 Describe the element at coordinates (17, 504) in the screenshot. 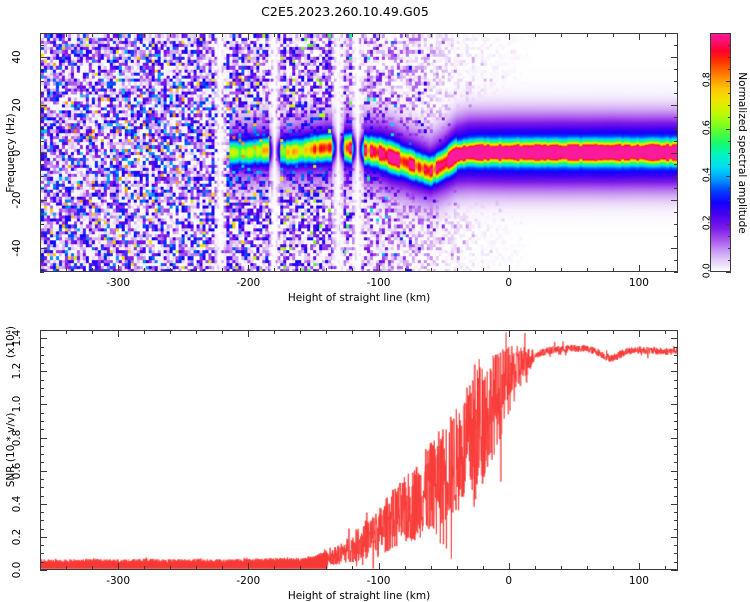

I see `y-tick-label: 0.4` at that location.